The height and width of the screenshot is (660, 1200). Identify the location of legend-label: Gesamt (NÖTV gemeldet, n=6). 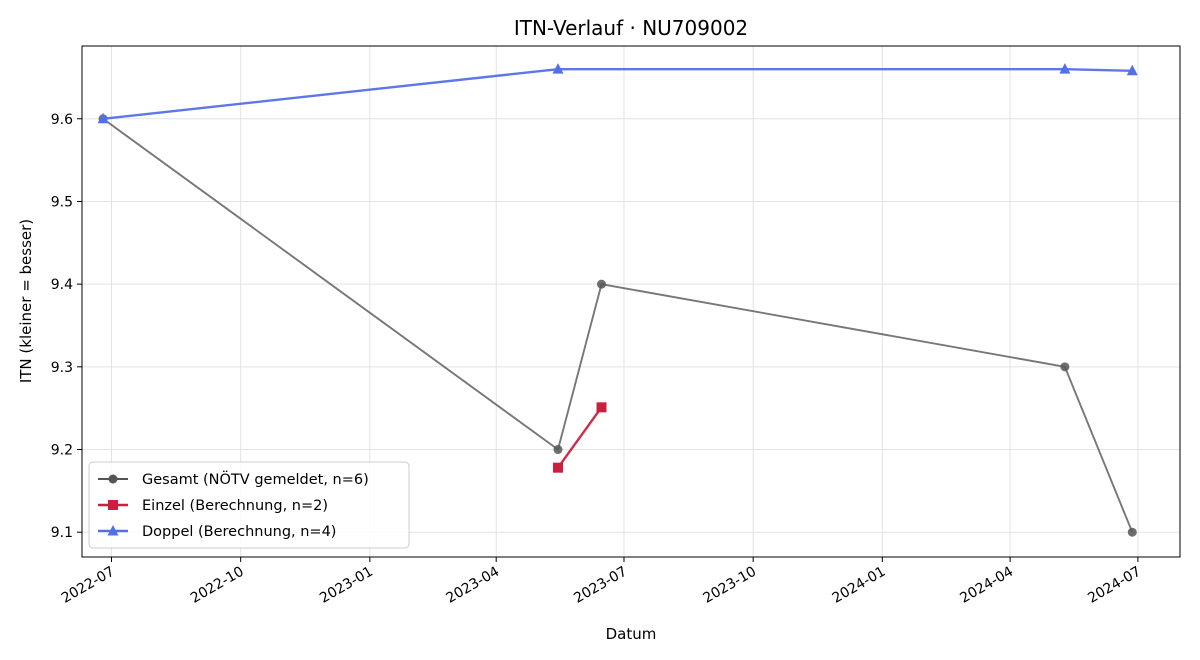
(255, 479).